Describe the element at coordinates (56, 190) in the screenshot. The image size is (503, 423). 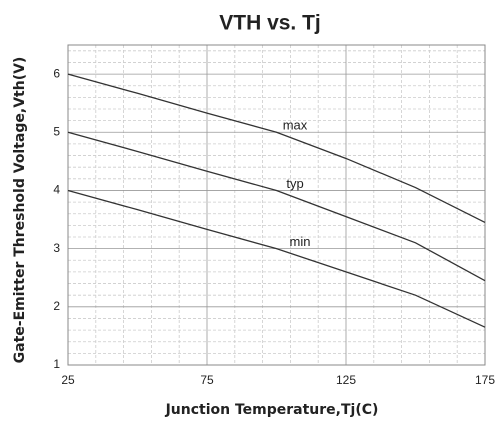
I see `y-tick-label: 4` at that location.